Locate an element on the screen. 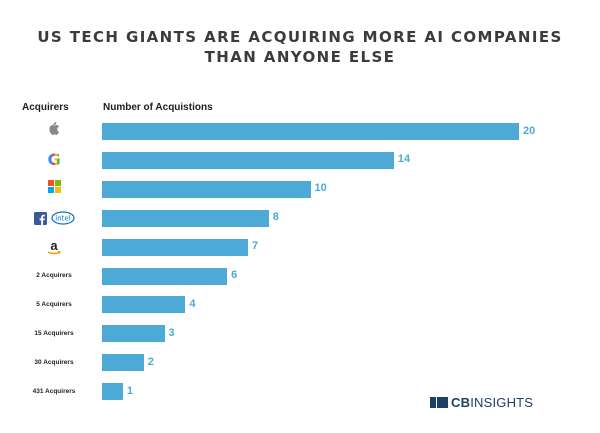 Image resolution: width=600 pixels, height=433 pixels. bar-value-label: 3 is located at coordinates (171, 332).